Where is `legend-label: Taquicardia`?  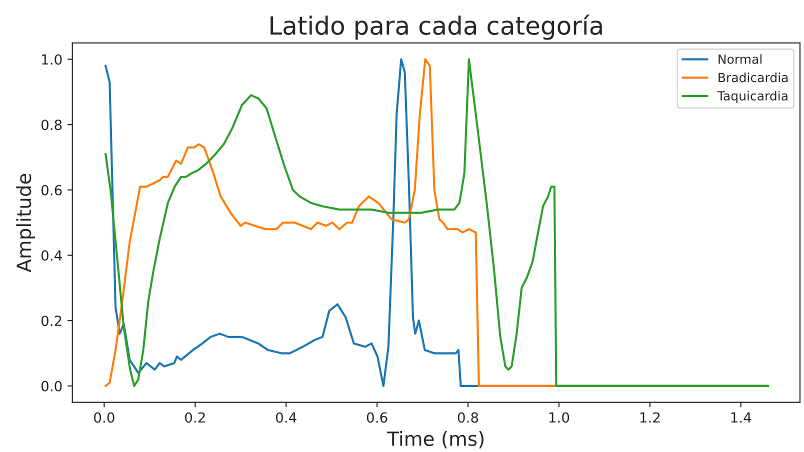 legend-label: Taquicardia is located at coordinates (752, 96).